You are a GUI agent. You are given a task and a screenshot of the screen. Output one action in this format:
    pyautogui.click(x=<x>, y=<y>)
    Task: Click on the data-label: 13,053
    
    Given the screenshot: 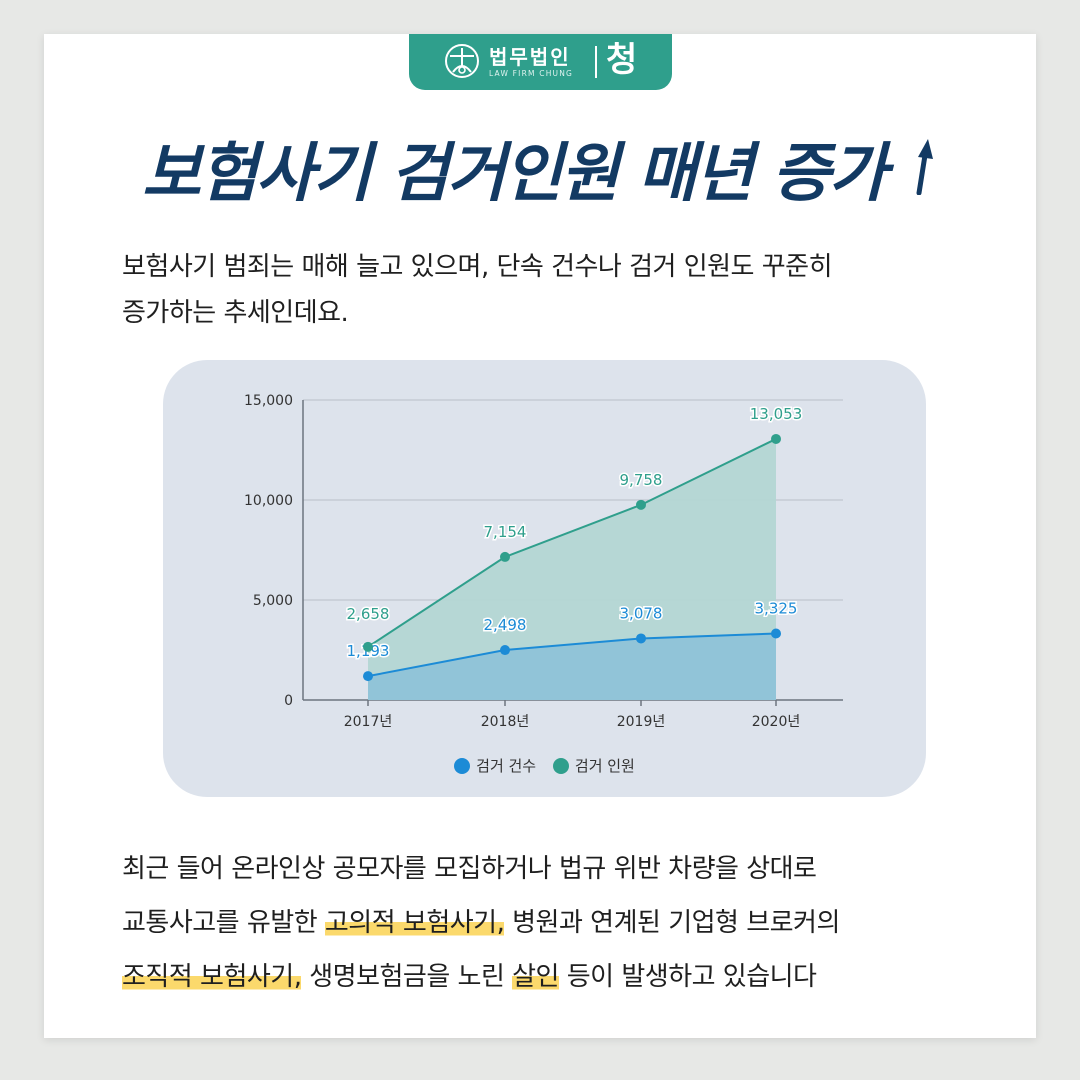 What is the action you would take?
    pyautogui.click(x=776, y=414)
    